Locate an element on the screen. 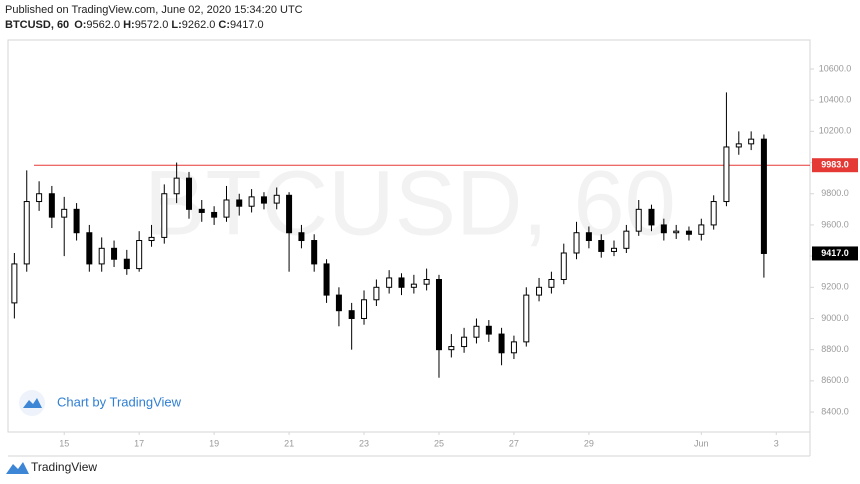 The image size is (860, 484). last-price-box is located at coordinates (835, 253).